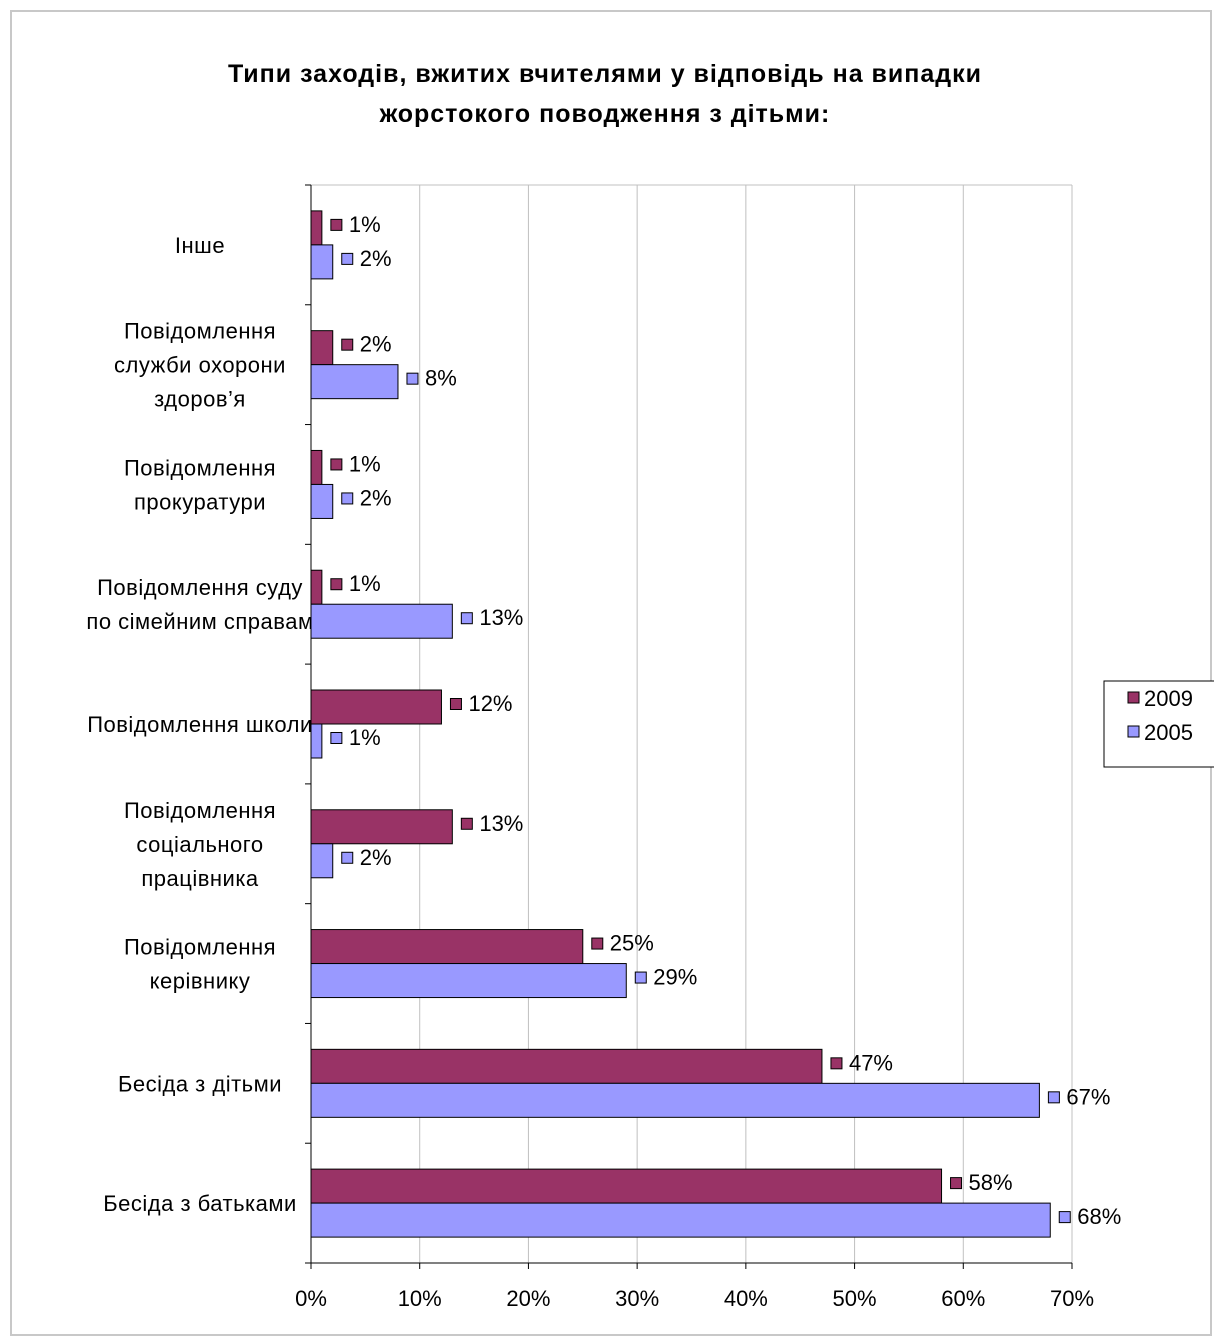 The width and height of the screenshot is (1214, 1338). What do you see at coordinates (200, 724) in the screenshot?
I see `category-label: Повідомлення школи` at bounding box center [200, 724].